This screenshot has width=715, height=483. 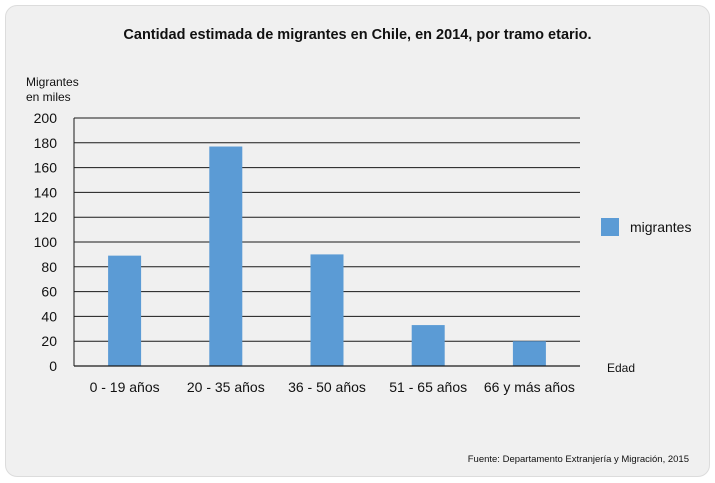 I want to click on y-tick-label: 120, so click(x=46, y=217).